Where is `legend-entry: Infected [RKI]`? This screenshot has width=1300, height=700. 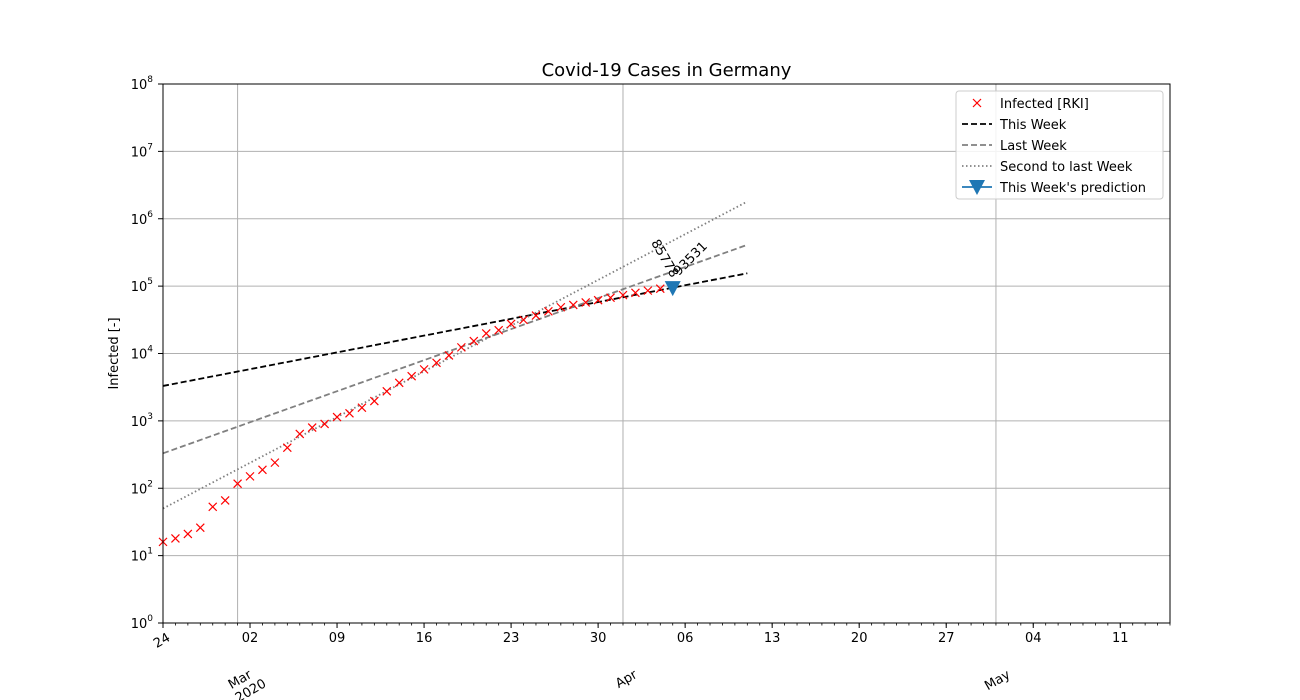 legend-entry: Infected [RKI] is located at coordinates (1030, 104).